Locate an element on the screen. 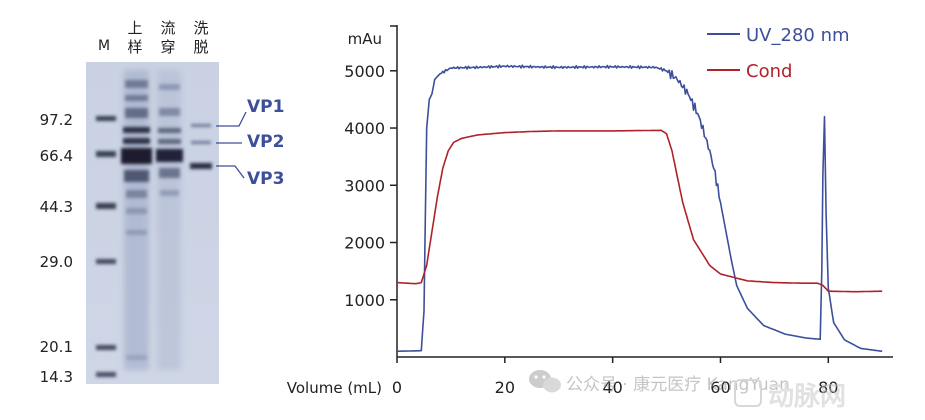 This screenshot has height=420, width=925. y-tick-label: 3000 is located at coordinates (364, 185).